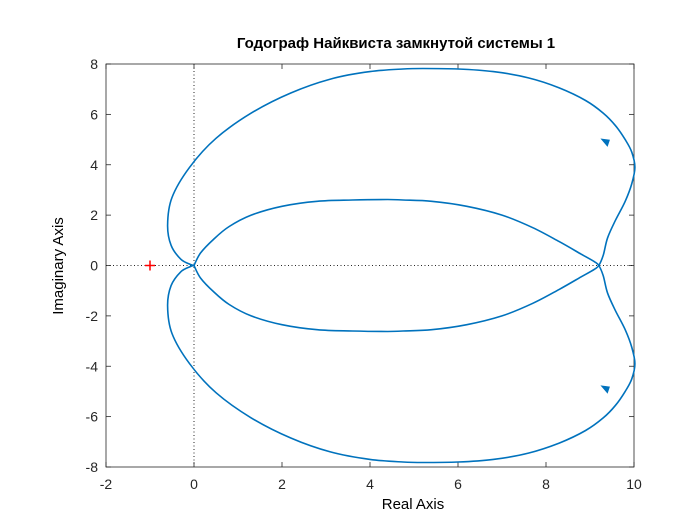 The width and height of the screenshot is (700, 525). What do you see at coordinates (92, 366) in the screenshot?
I see `y-tick-label: -4` at bounding box center [92, 366].